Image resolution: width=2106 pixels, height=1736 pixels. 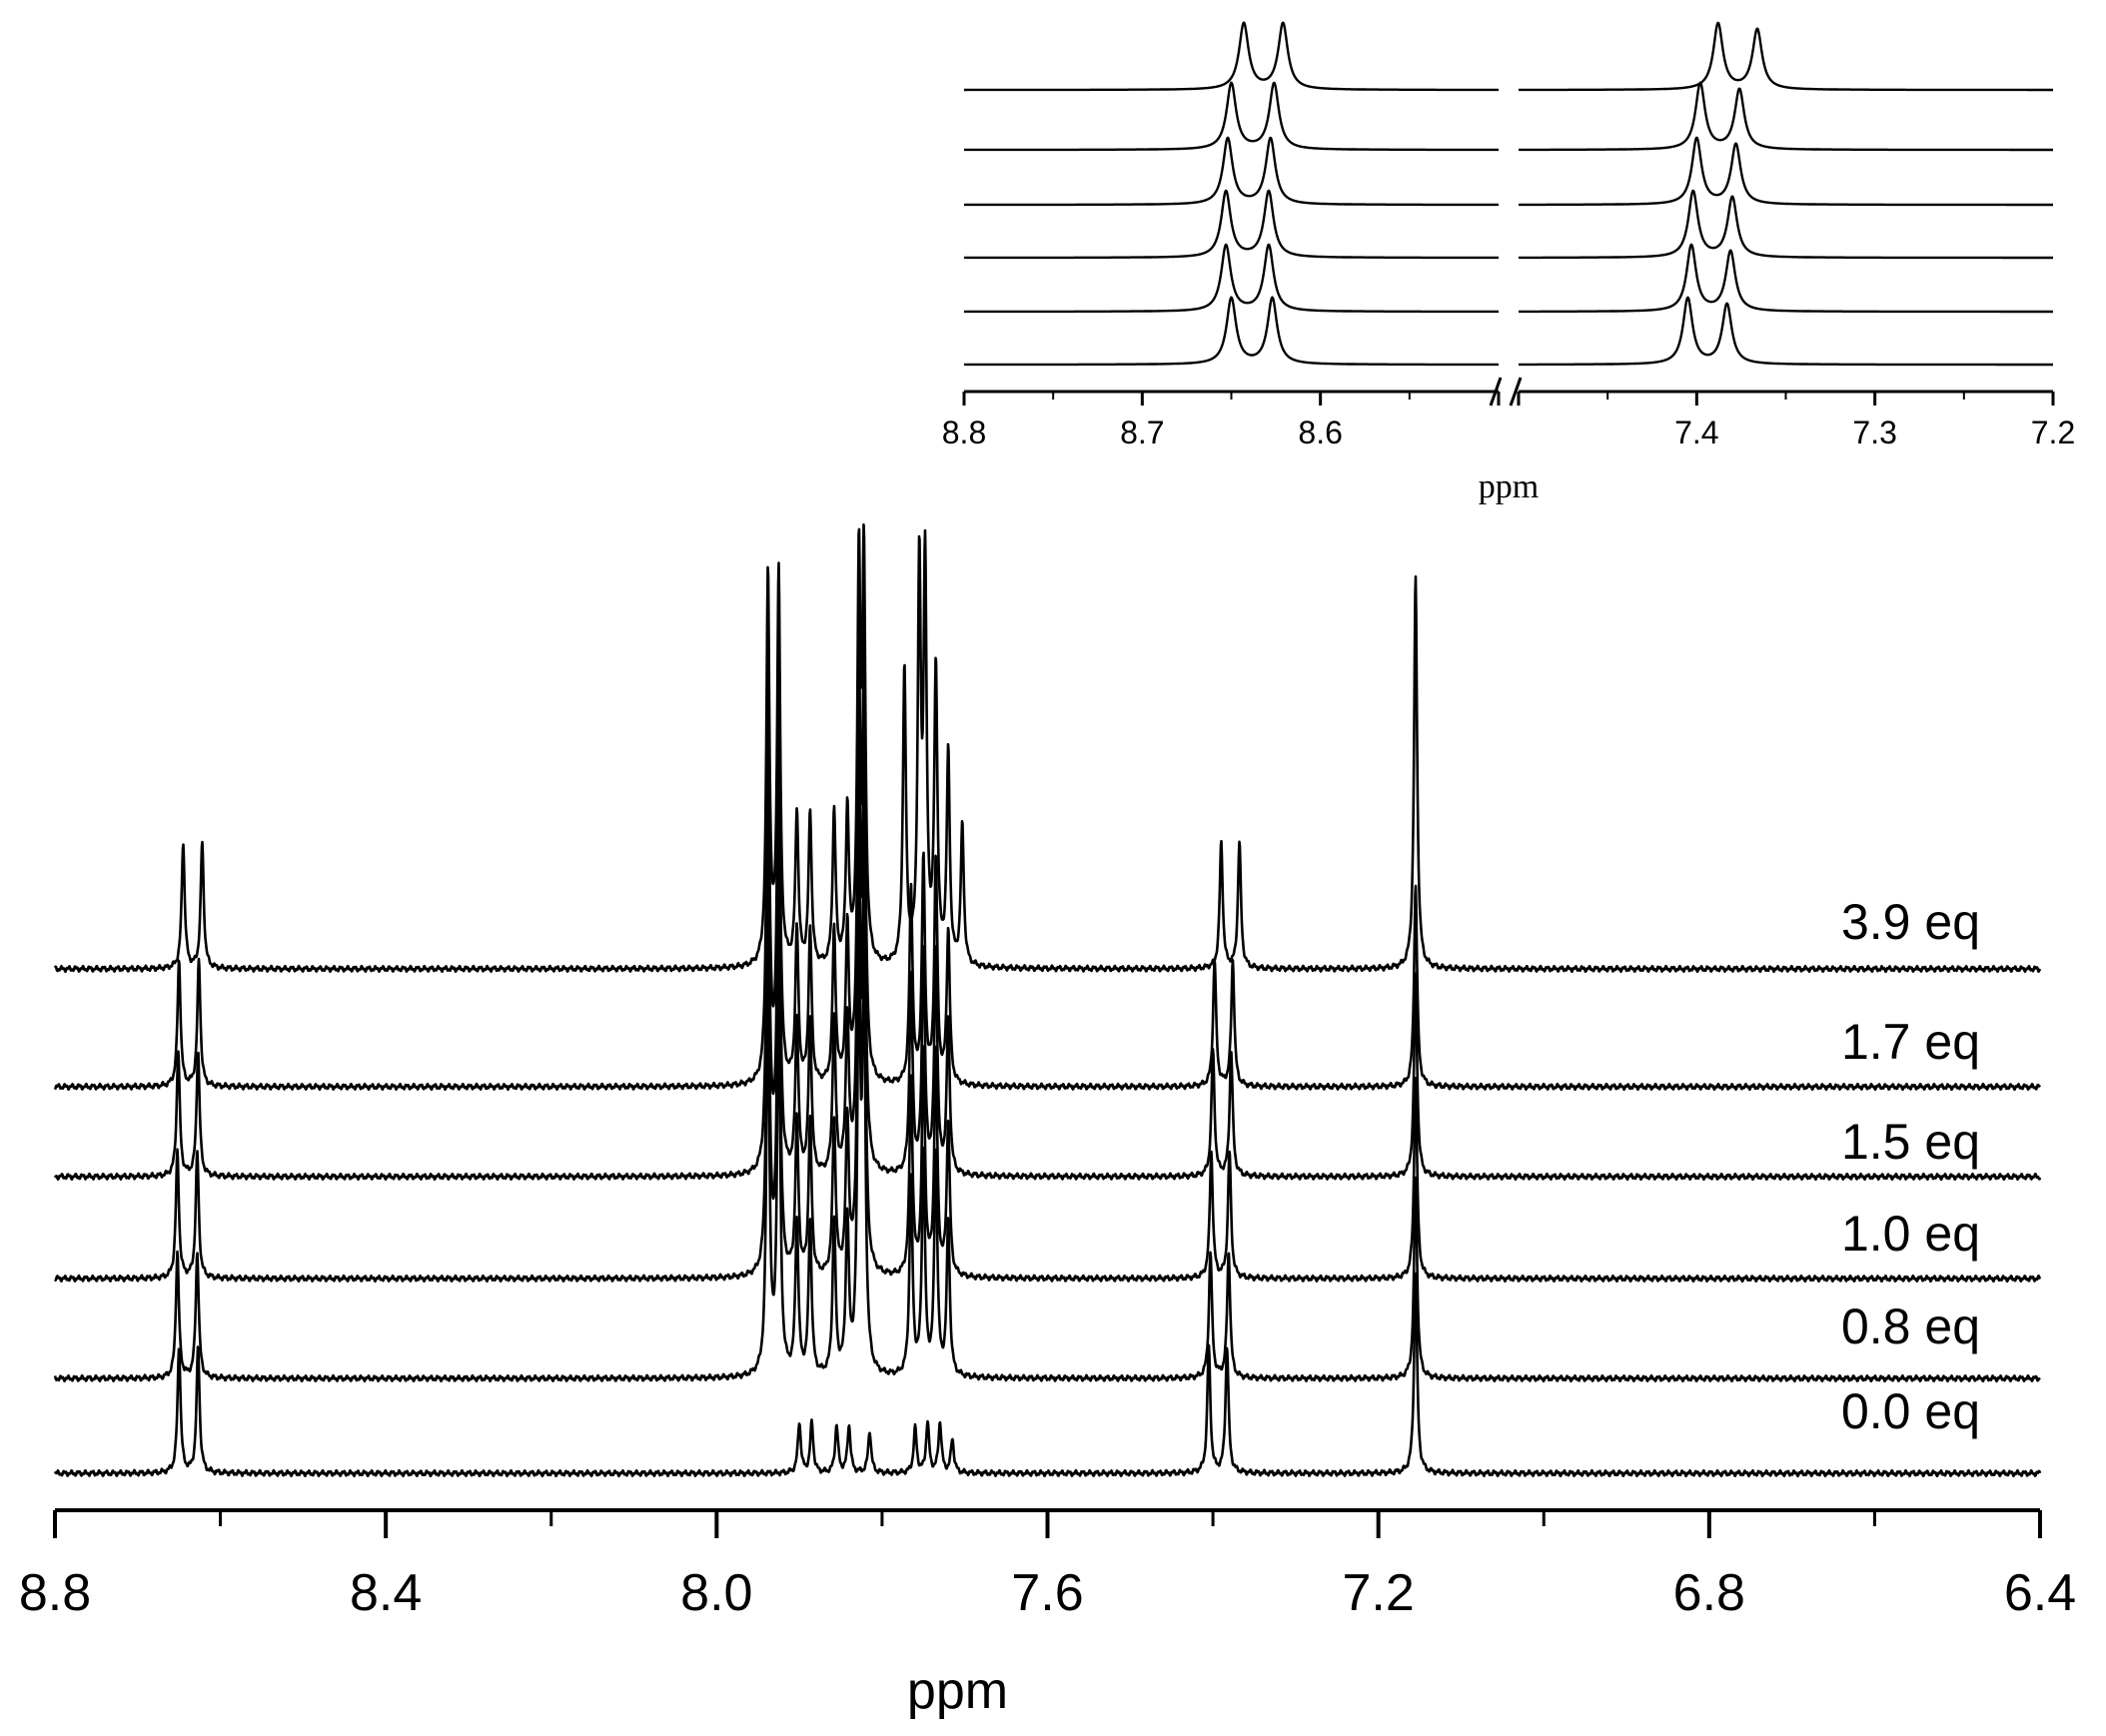 What do you see at coordinates (1910, 1411) in the screenshot?
I see `series-label-0: 0.0 eq` at bounding box center [1910, 1411].